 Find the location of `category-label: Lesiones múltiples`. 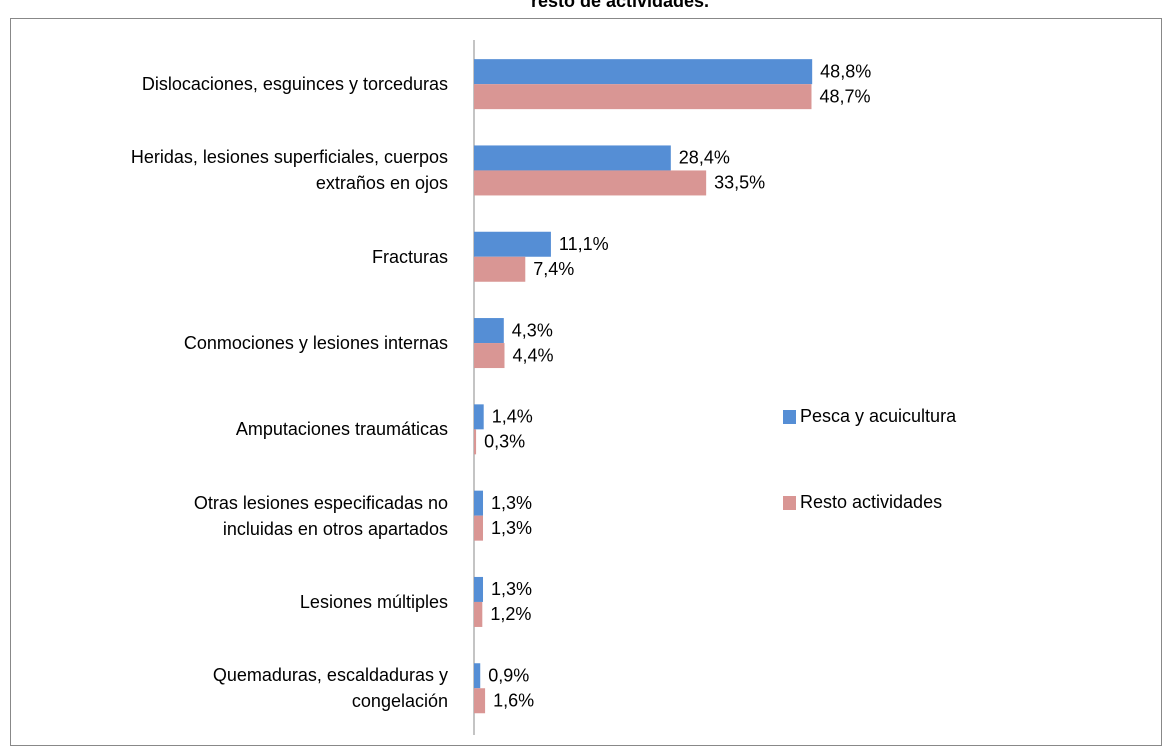

category-label: Lesiones múltiples is located at coordinates (373, 601).